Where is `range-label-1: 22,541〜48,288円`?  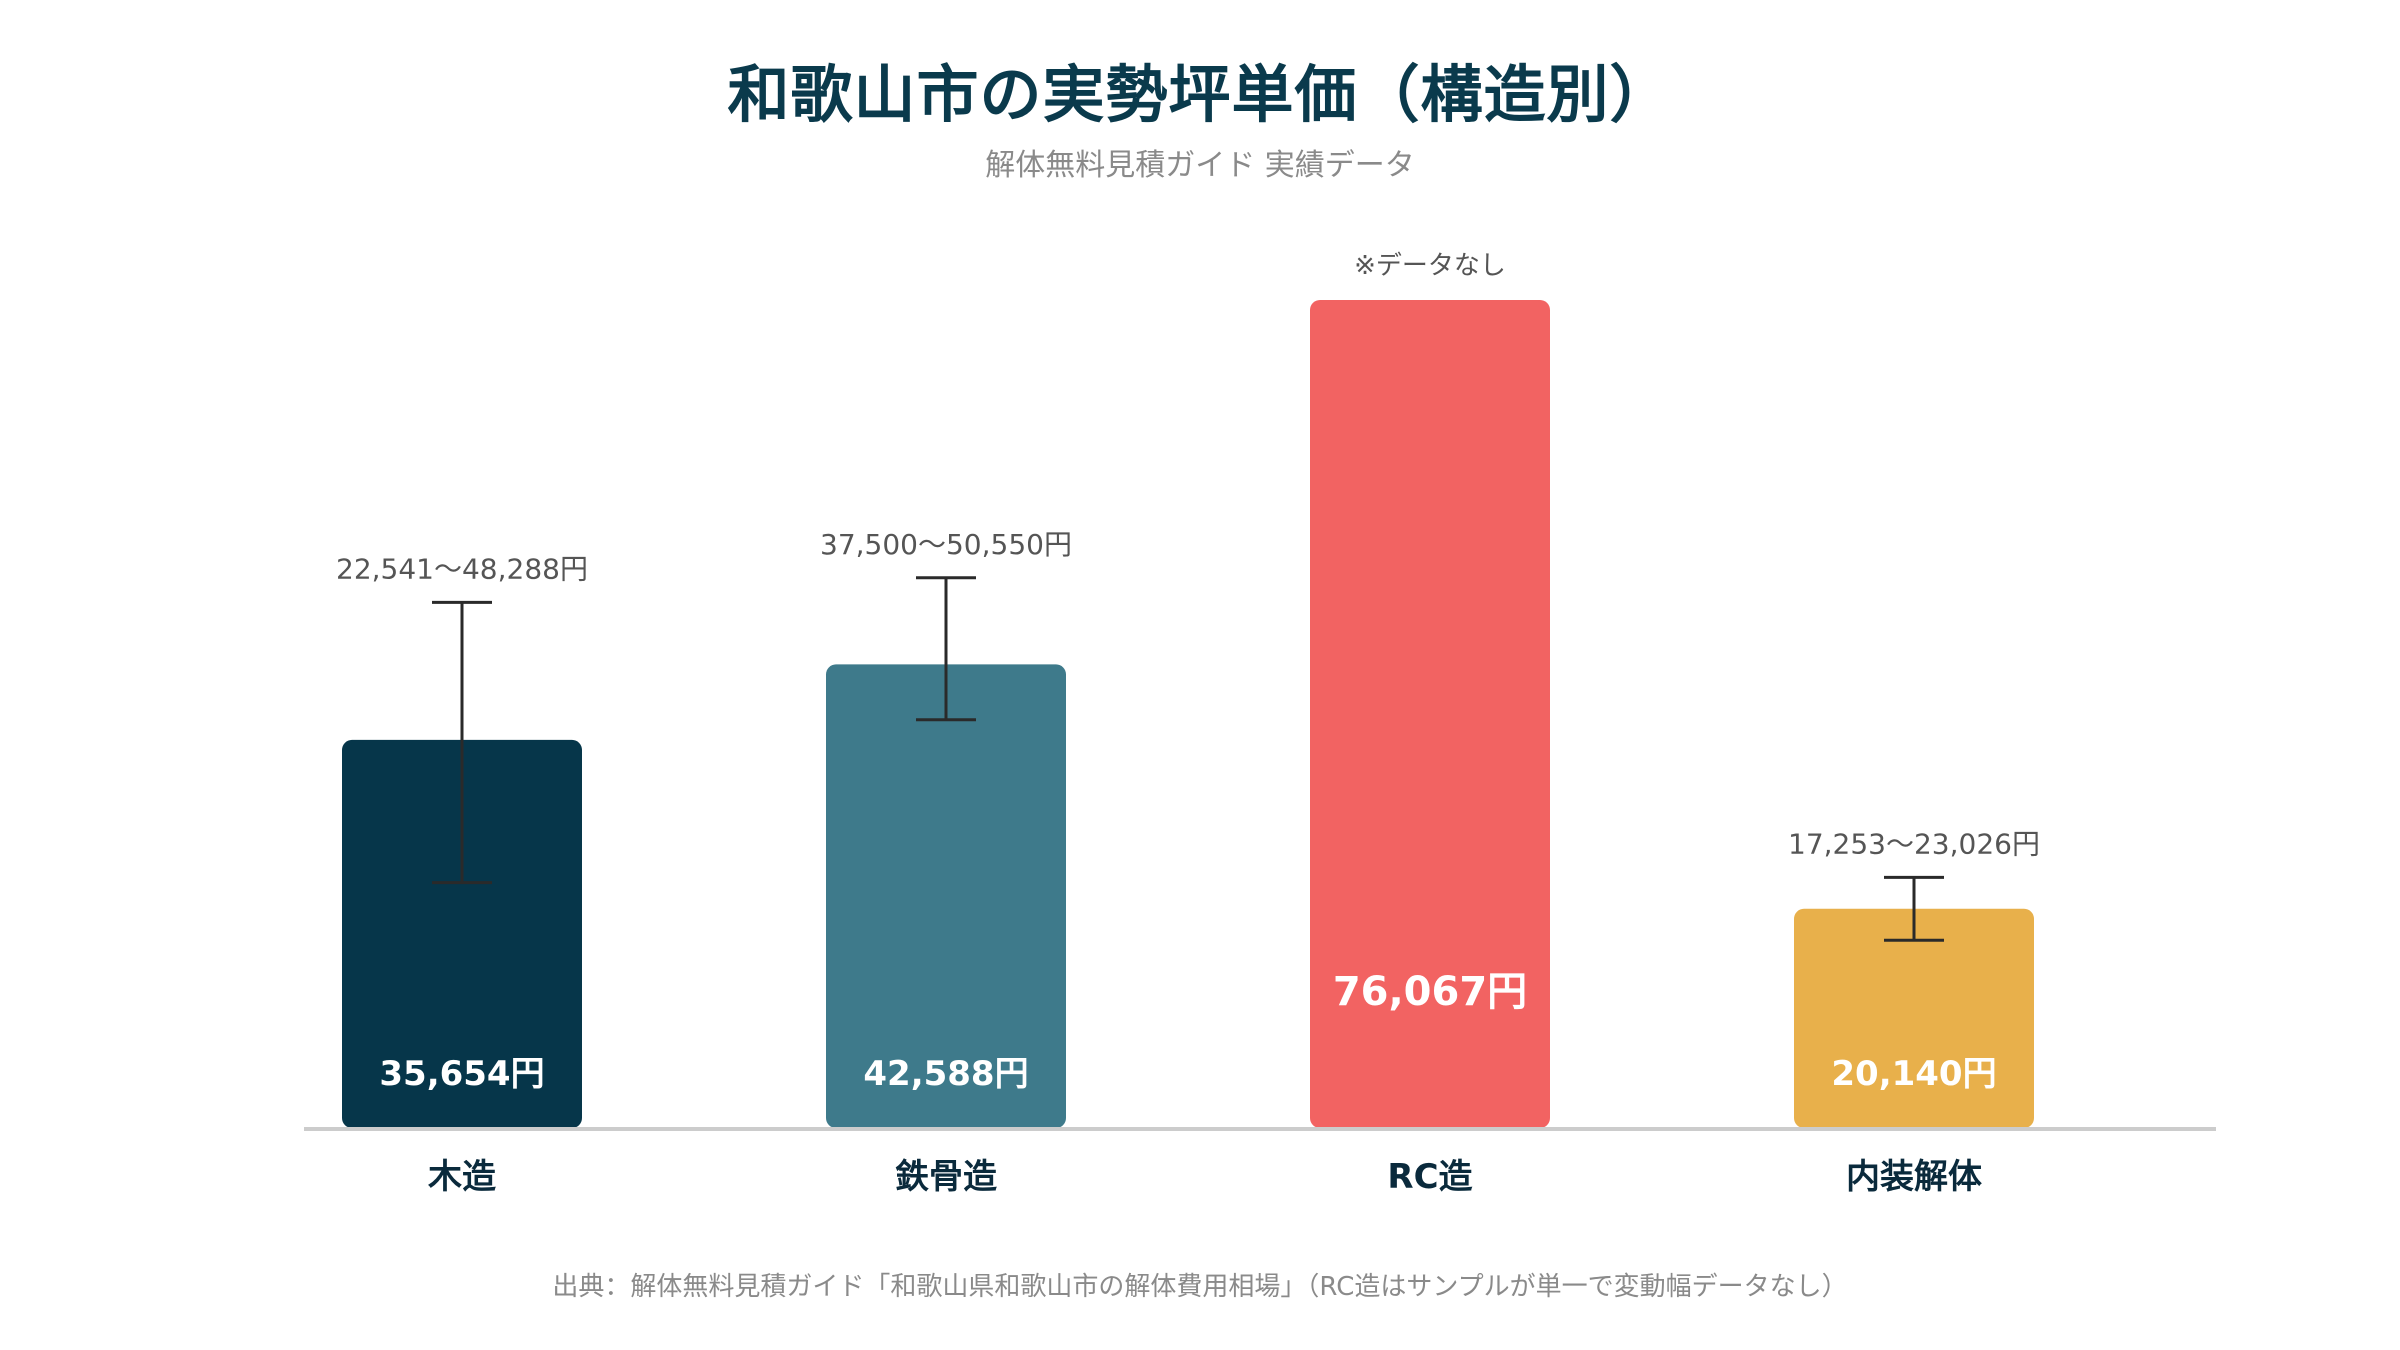
range-label-1: 22,541〜48,288円 is located at coordinates (462, 568).